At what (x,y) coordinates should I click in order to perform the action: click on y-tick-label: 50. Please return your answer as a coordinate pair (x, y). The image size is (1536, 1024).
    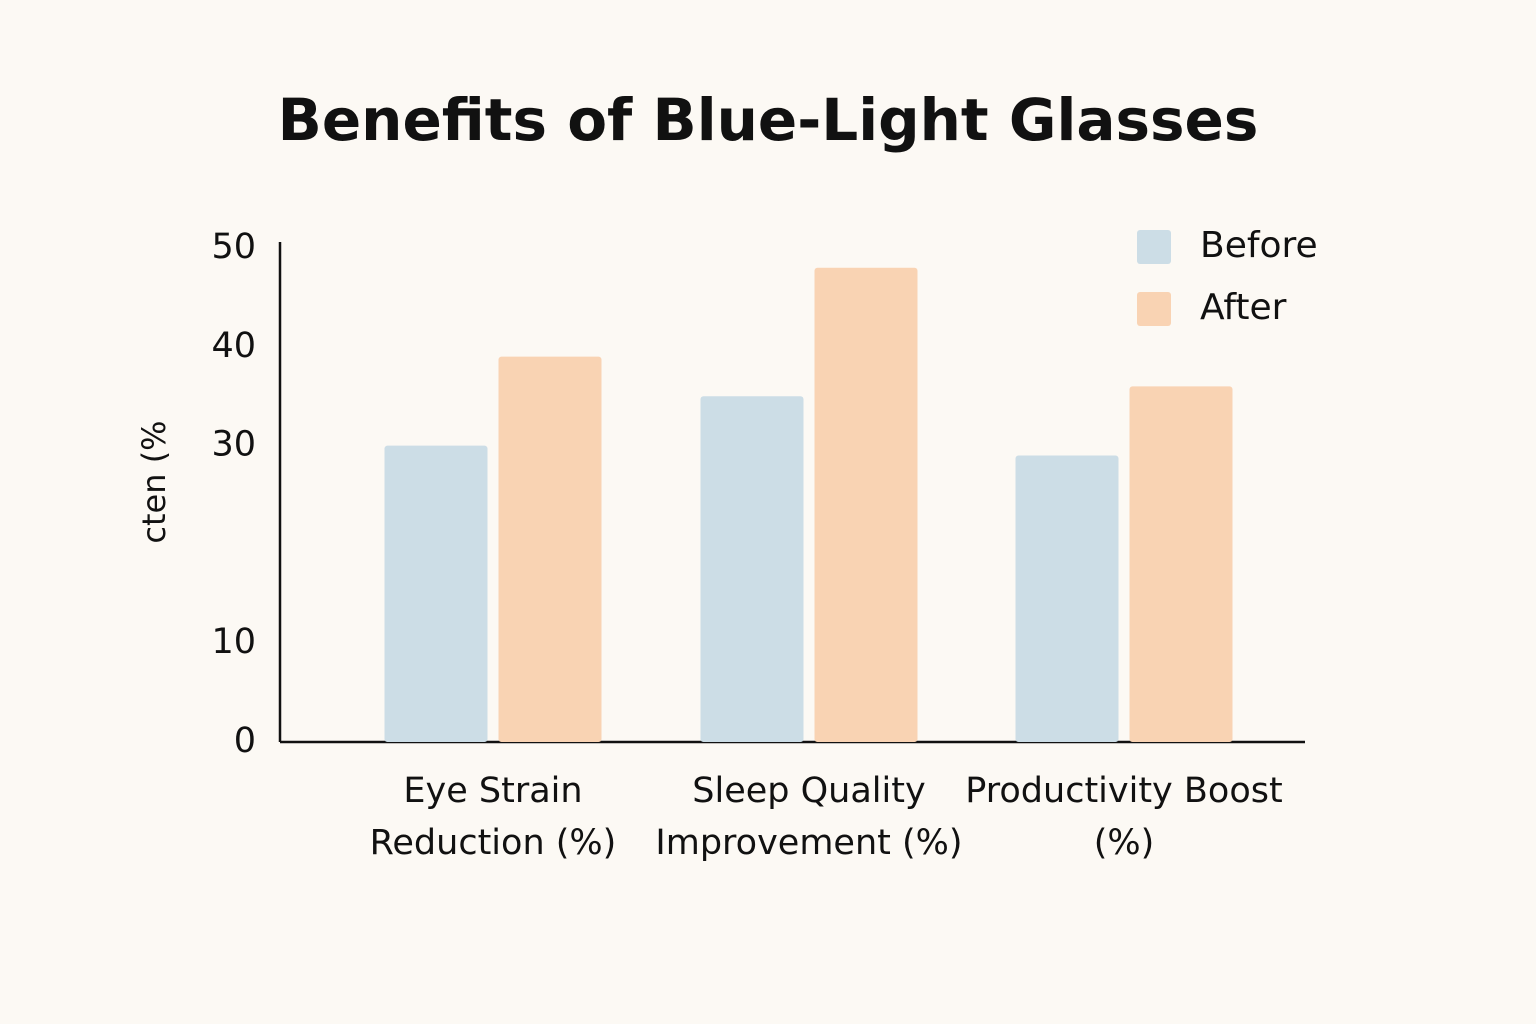
    Looking at the image, I should click on (233, 247).